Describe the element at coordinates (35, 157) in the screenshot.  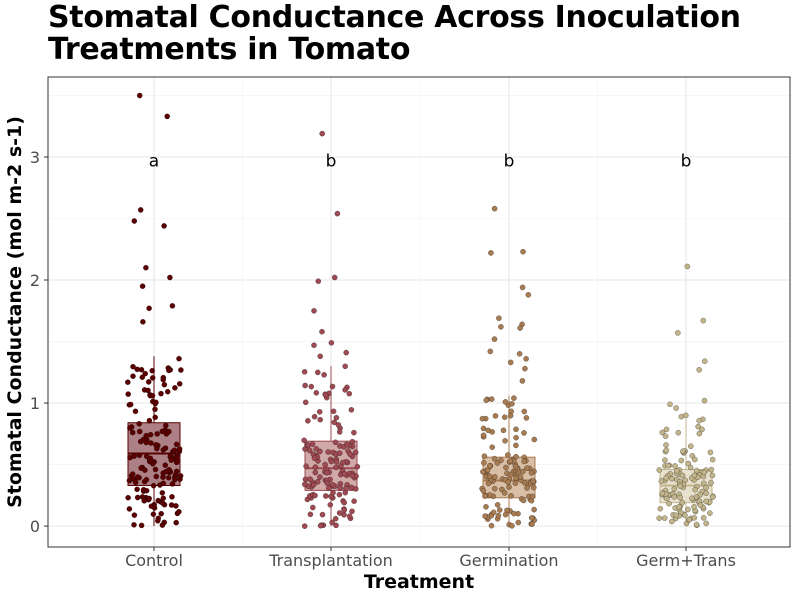
I see `y-tick-label: 3` at that location.